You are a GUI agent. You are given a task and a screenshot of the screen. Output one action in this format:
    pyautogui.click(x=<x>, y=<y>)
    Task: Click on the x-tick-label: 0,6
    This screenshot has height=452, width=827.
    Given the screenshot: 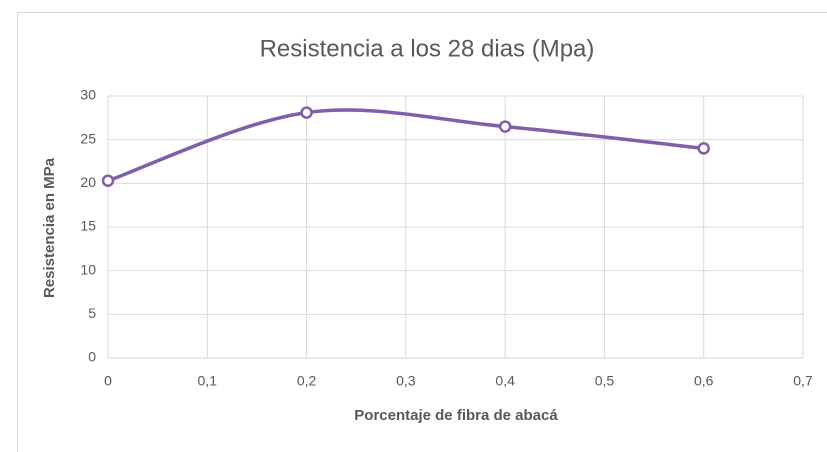 What is the action you would take?
    pyautogui.click(x=704, y=381)
    